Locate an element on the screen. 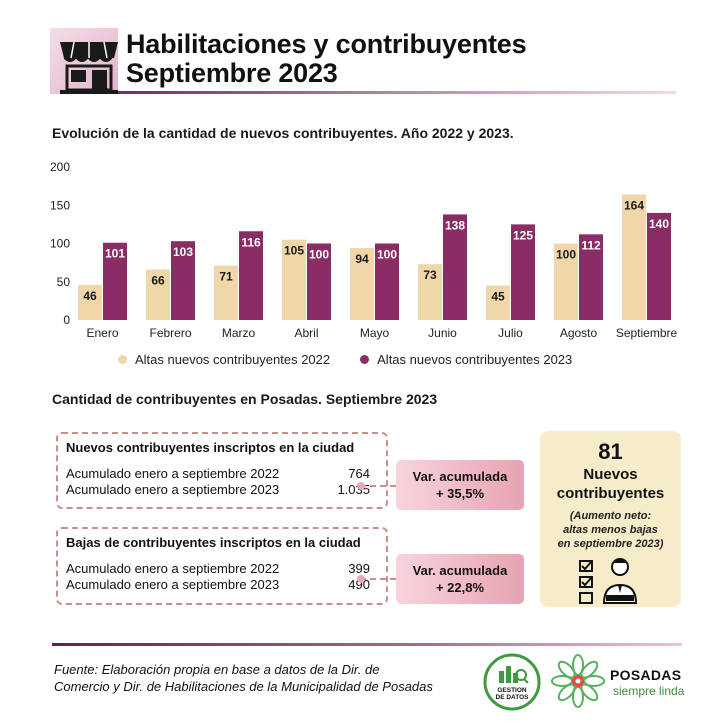  data-label: 71 is located at coordinates (226, 277).